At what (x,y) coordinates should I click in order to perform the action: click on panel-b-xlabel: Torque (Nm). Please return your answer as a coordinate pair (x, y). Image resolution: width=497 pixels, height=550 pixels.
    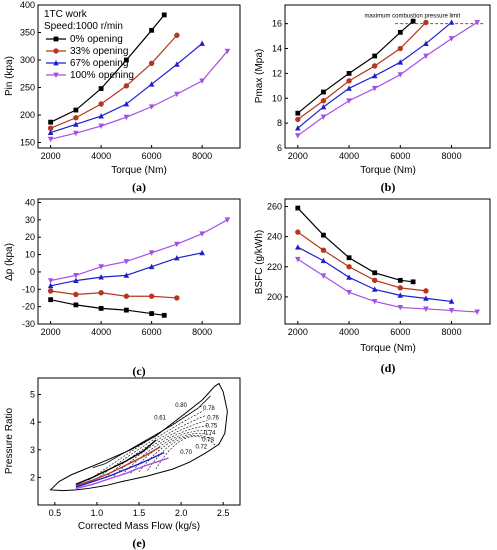
    Looking at the image, I should click on (388, 170).